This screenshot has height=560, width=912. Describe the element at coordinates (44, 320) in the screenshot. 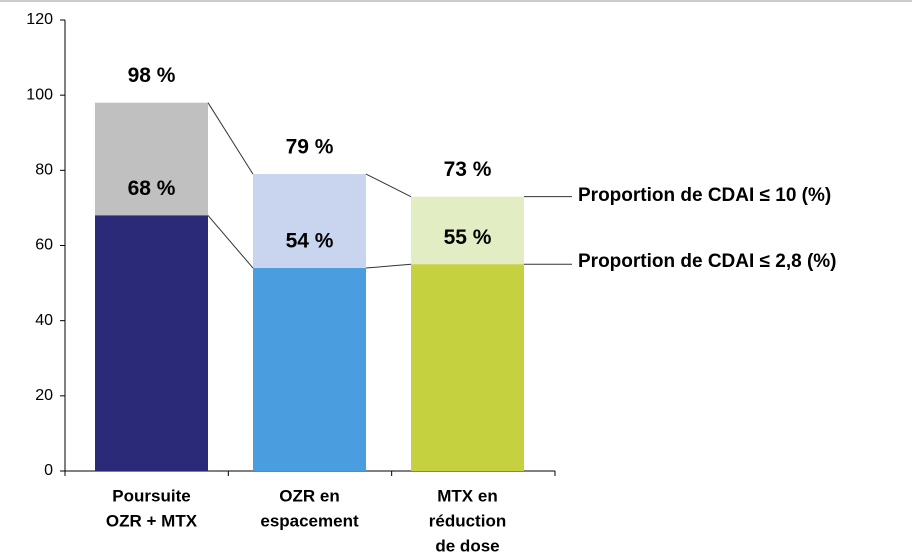

I see `y-tick-label: 40` at that location.